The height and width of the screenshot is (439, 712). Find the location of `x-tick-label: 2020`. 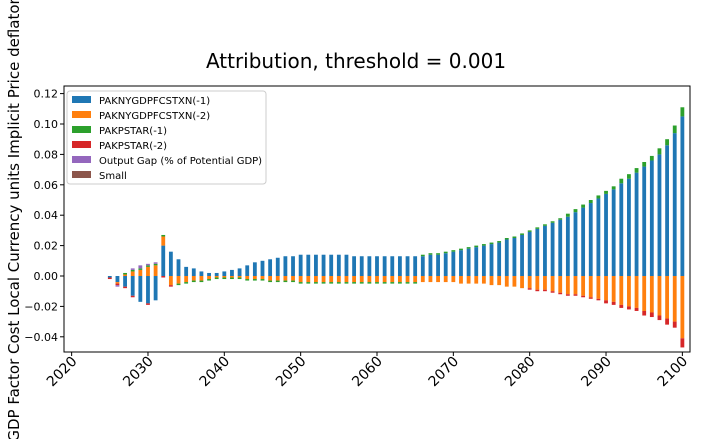

x-tick-label: 2020 is located at coordinates (62, 372).